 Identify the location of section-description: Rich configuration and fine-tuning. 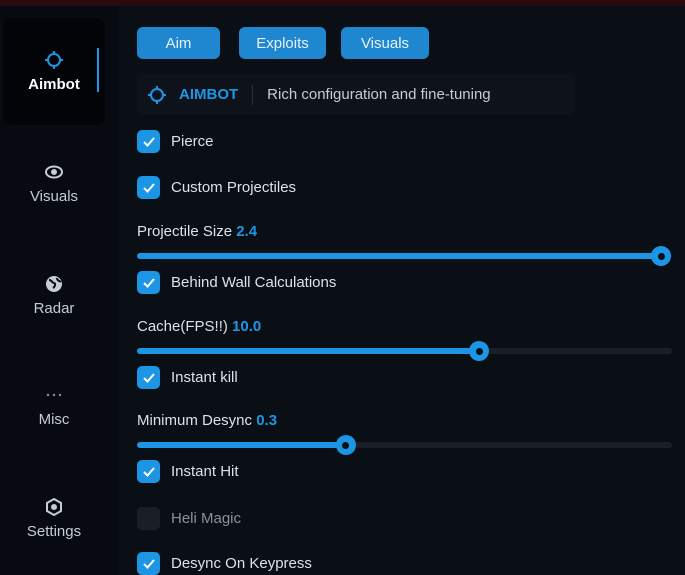
(379, 94).